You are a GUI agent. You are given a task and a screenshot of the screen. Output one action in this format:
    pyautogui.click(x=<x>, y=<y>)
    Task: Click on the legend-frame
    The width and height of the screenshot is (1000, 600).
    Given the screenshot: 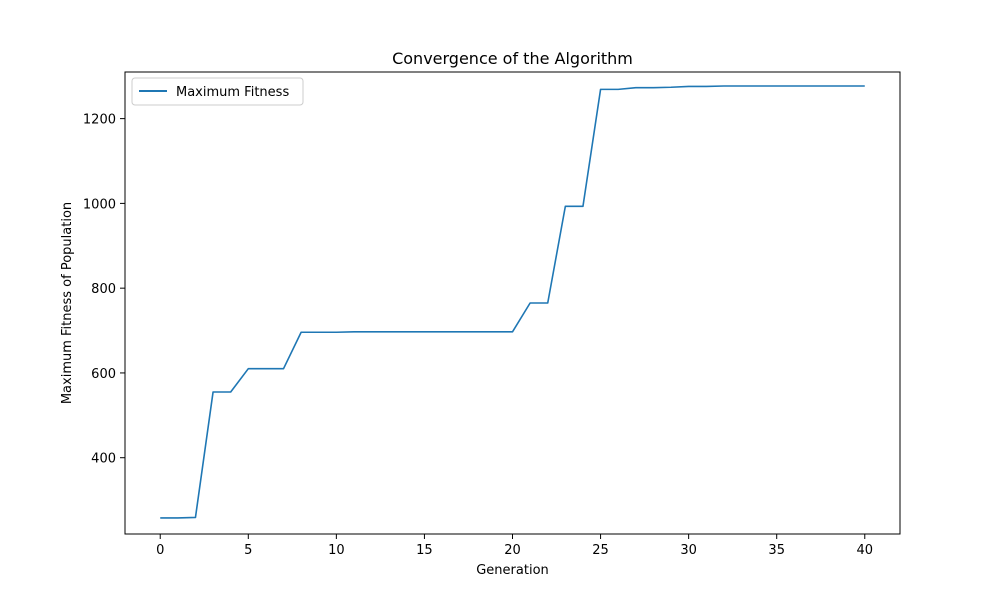 What is the action you would take?
    pyautogui.click(x=217, y=91)
    